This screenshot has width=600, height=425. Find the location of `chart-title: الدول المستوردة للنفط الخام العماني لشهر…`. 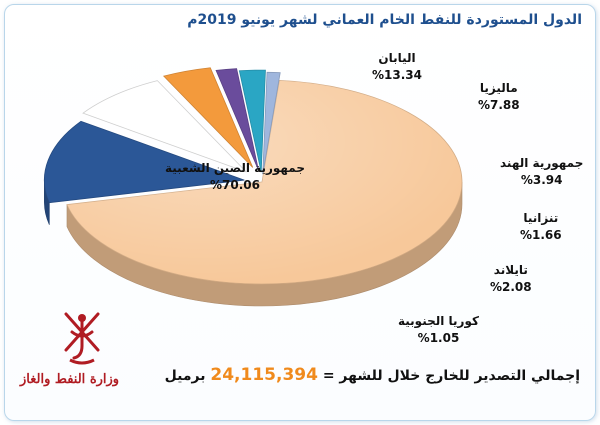

chart-title: الدول المستوردة للنفط الخام العماني لشهر… is located at coordinates (384, 20).